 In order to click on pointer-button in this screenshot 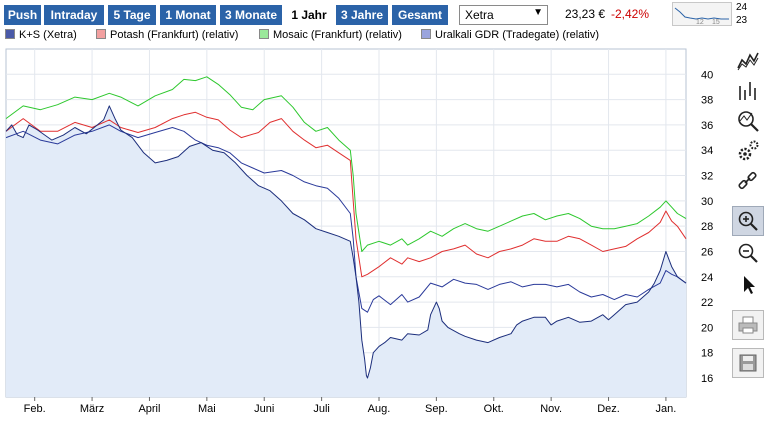, I will do `click(748, 285)`.